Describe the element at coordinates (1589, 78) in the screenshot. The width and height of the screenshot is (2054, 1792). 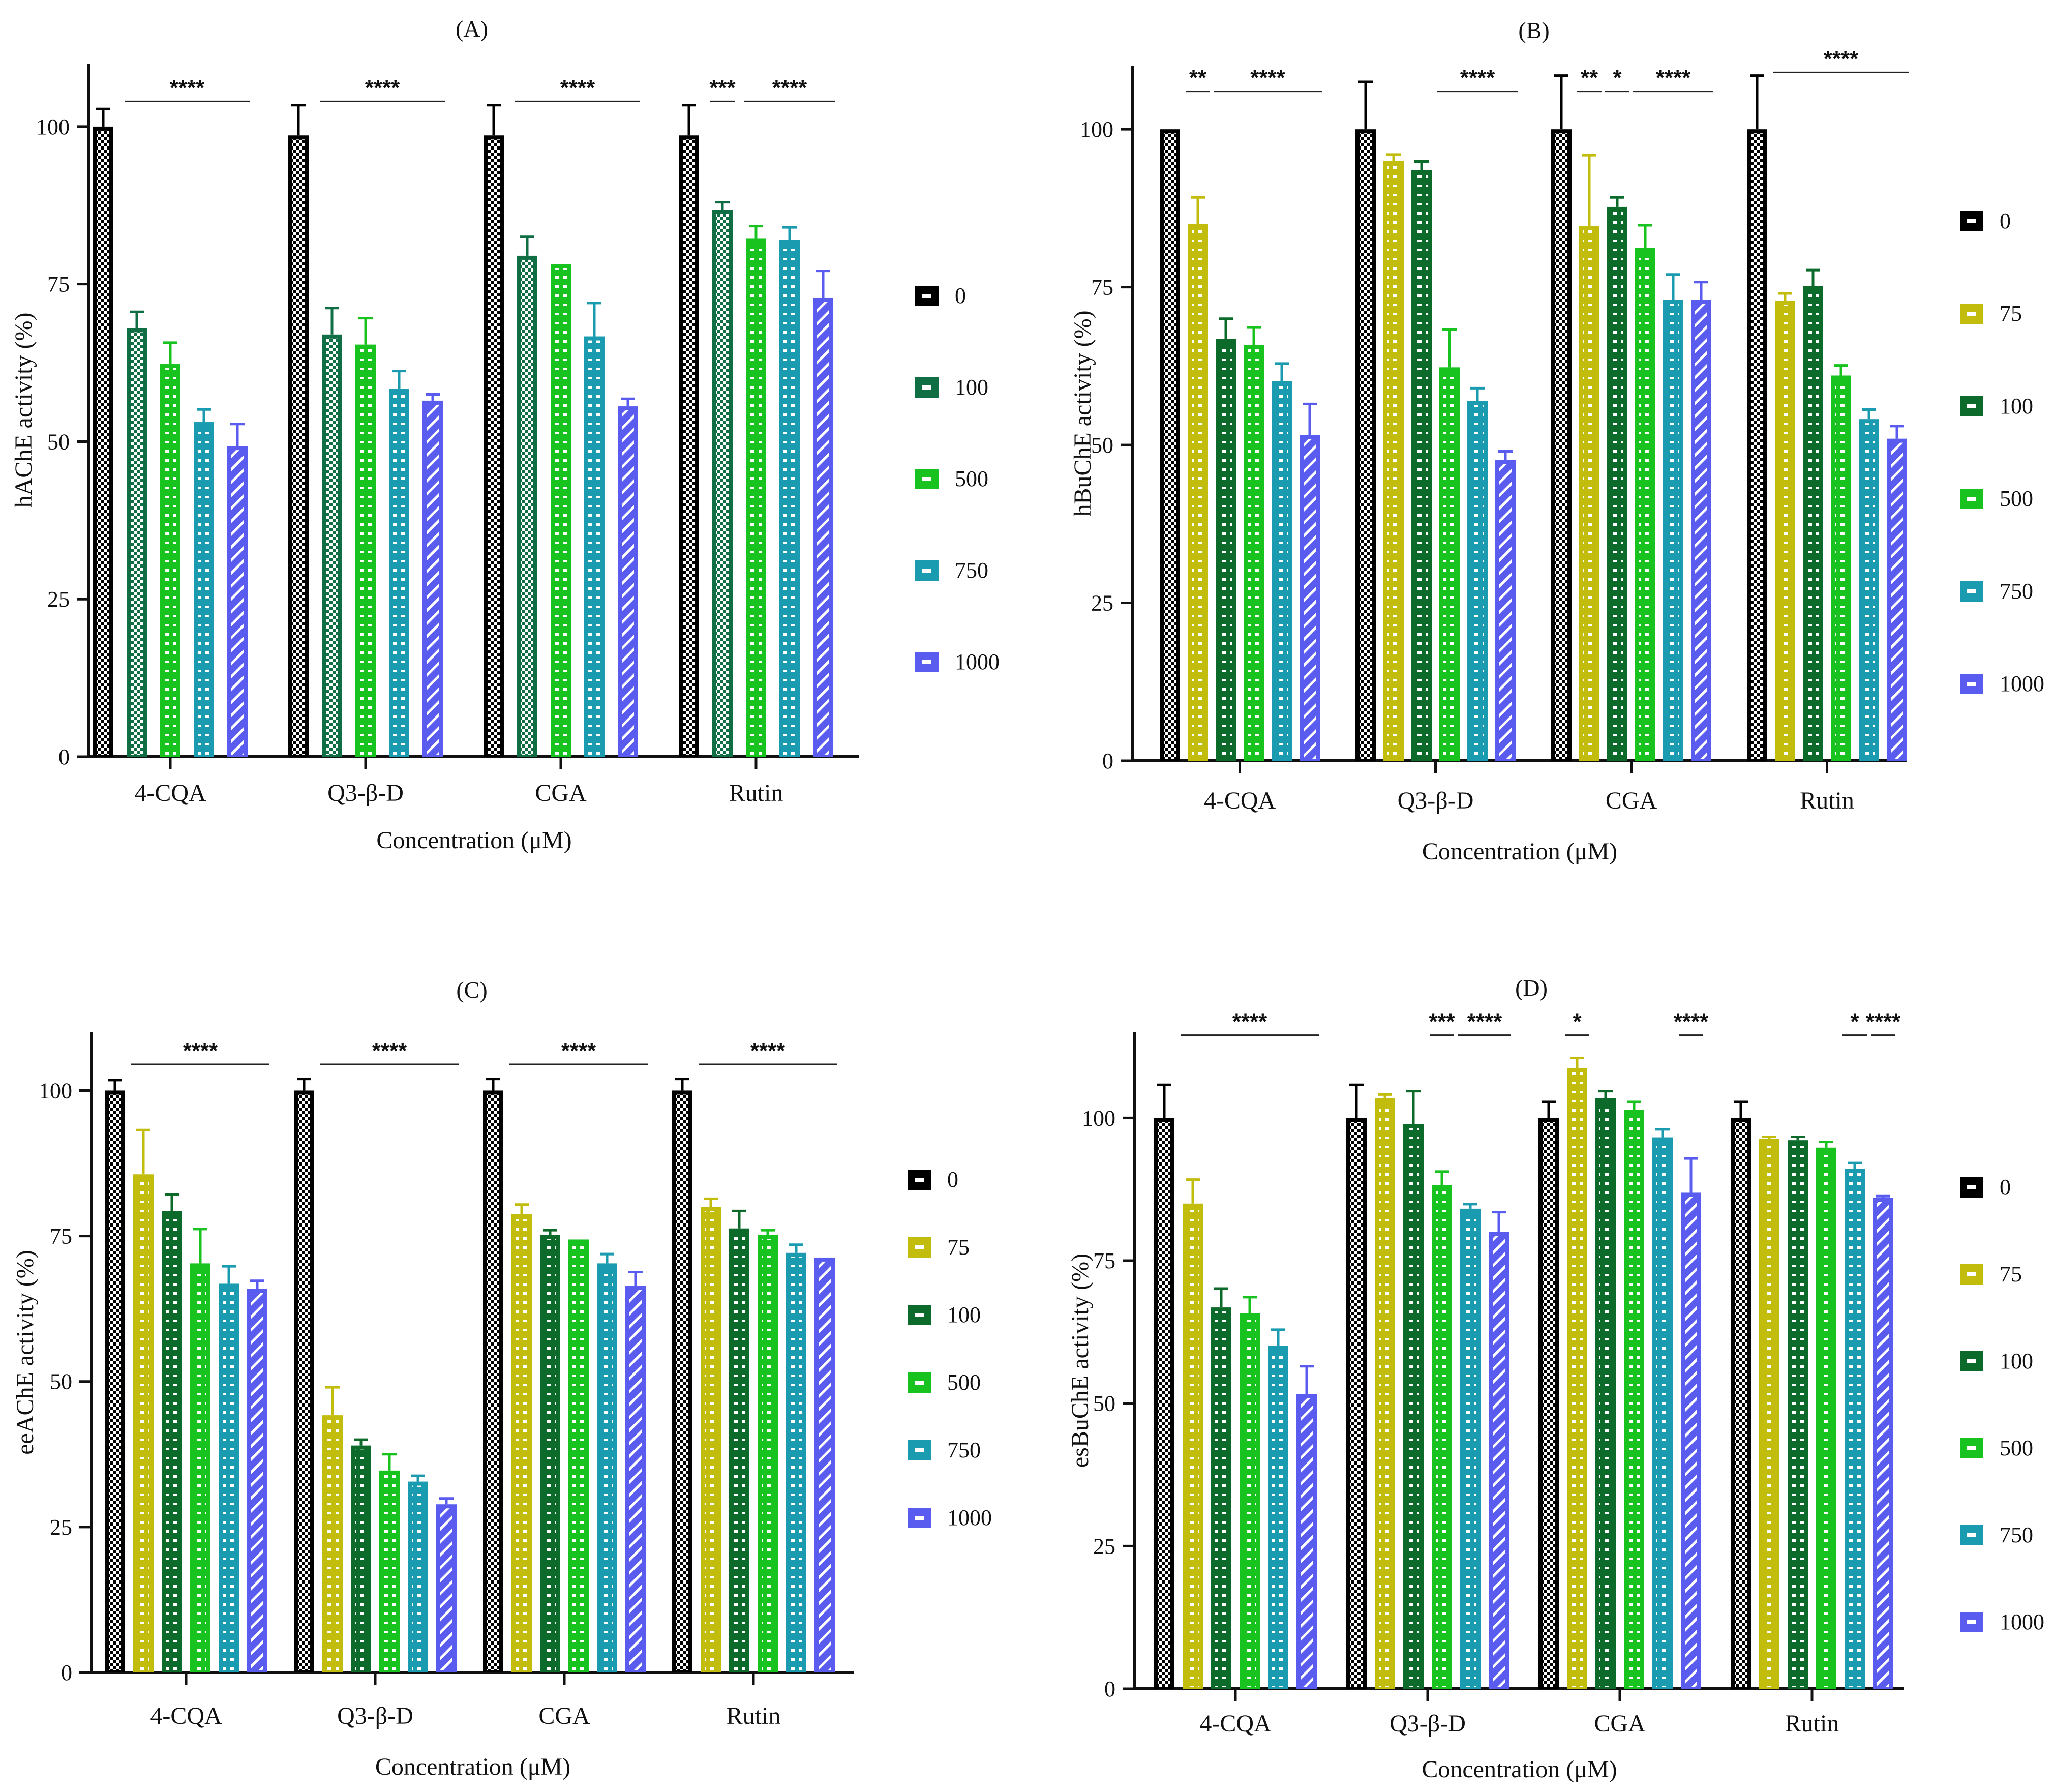
I see `significance-label: **` at that location.